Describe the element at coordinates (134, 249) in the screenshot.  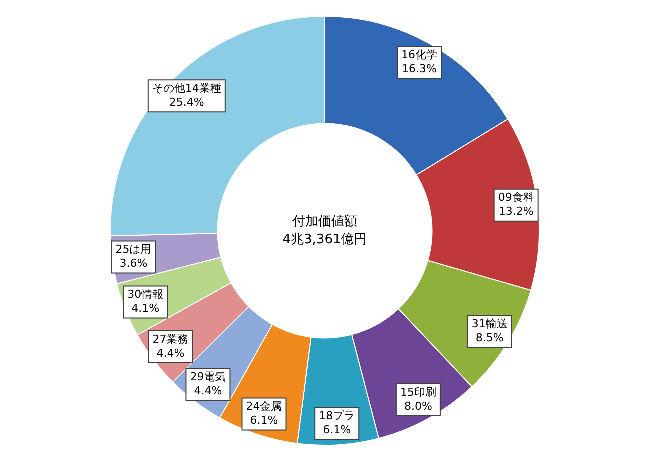
I see `slice-label: 25は用` at that location.